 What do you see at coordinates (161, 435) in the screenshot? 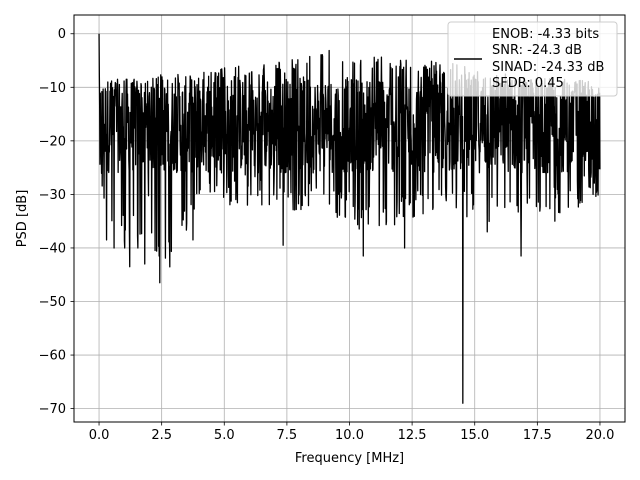
I see `x-tick-label: 2.5` at bounding box center [161, 435].